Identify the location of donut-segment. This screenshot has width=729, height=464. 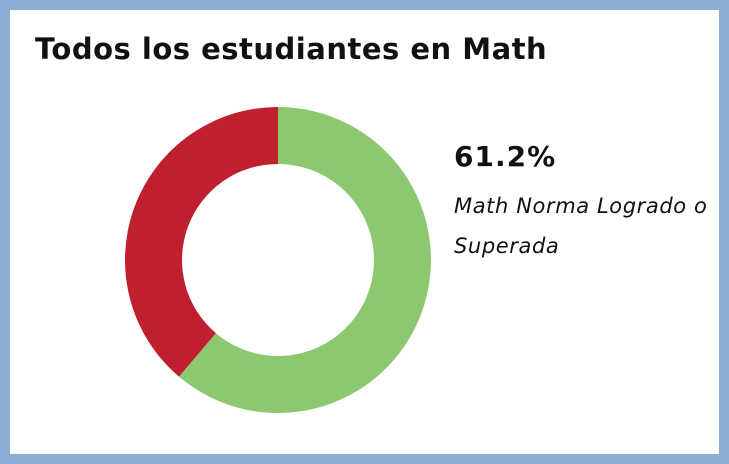
(202, 242).